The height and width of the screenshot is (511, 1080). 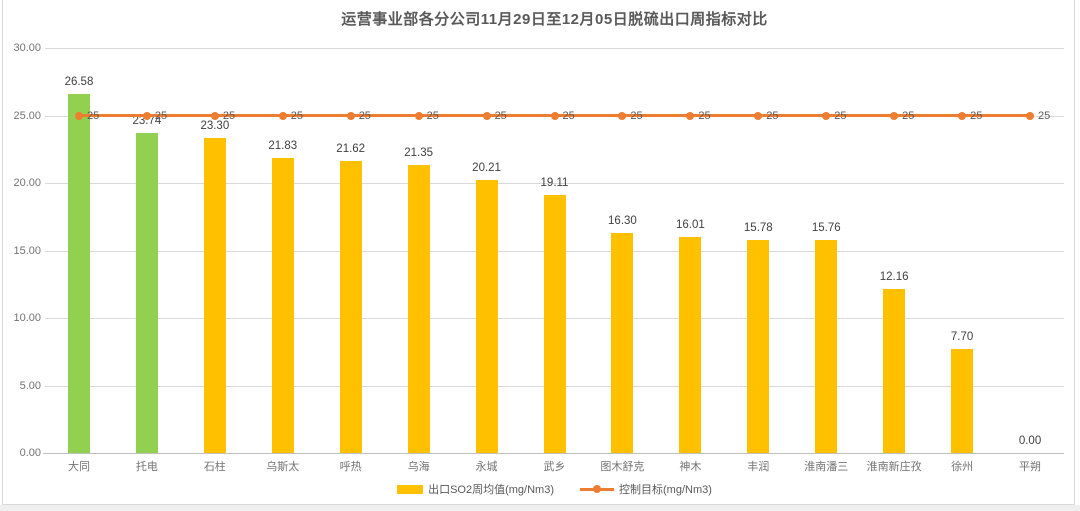 I want to click on bar-value-label: 26.58, so click(x=79, y=82).